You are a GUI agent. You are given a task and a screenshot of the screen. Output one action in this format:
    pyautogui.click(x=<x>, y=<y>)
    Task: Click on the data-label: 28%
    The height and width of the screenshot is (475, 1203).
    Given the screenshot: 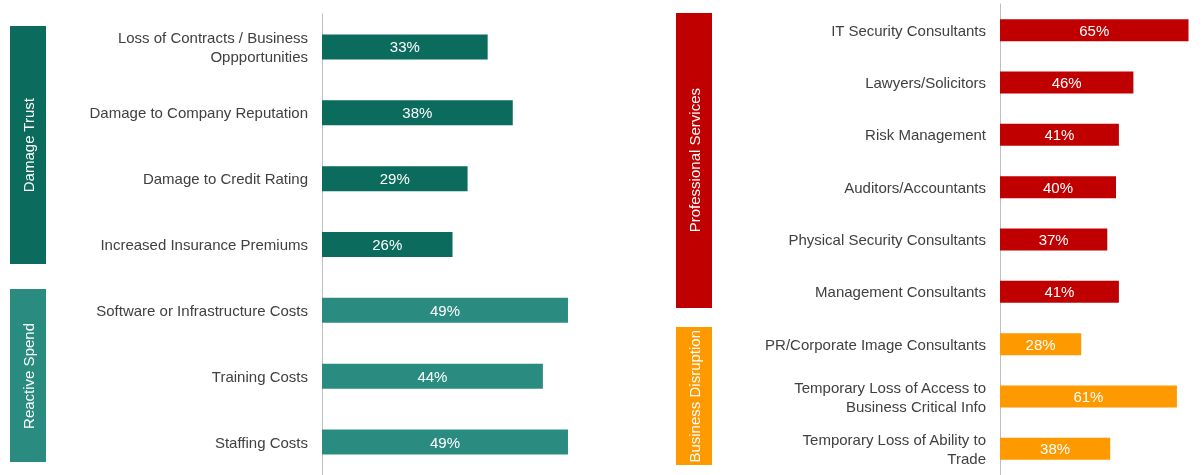 What is the action you would take?
    pyautogui.click(x=1040, y=344)
    